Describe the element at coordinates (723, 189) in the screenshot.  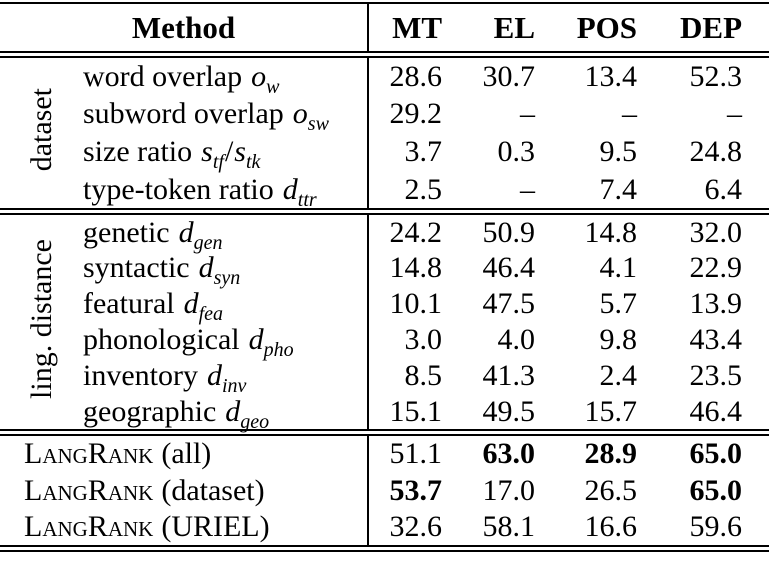
I see `value-cell-dep: 6.4` at that location.